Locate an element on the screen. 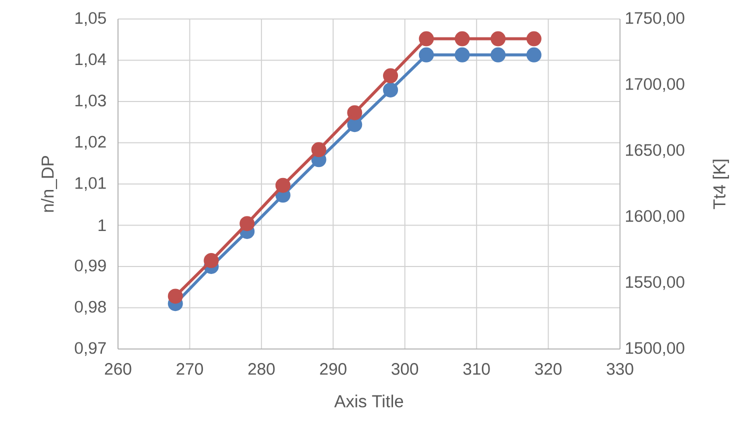  x-tick-label: 270 is located at coordinates (189, 369).